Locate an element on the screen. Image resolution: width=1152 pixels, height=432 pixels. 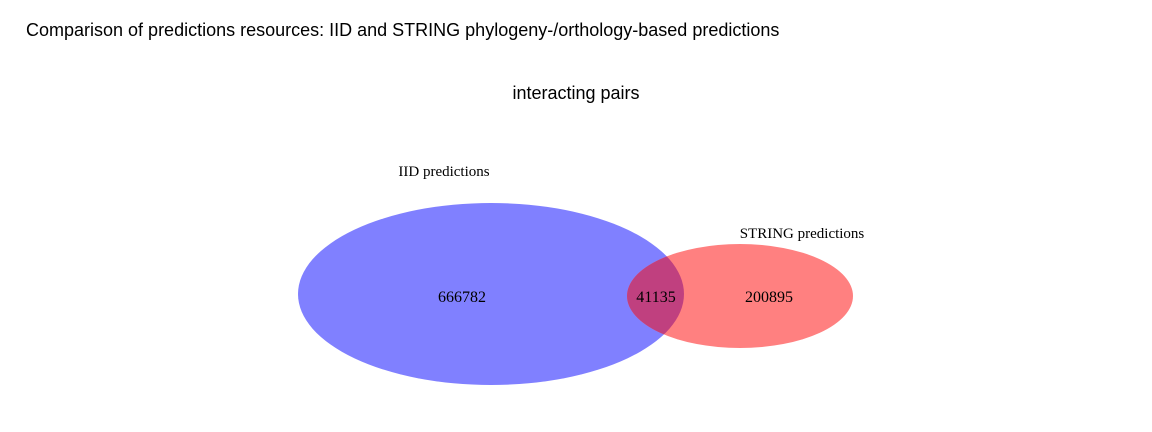
diagram-subtitle: interacting pairs is located at coordinates (576, 93).